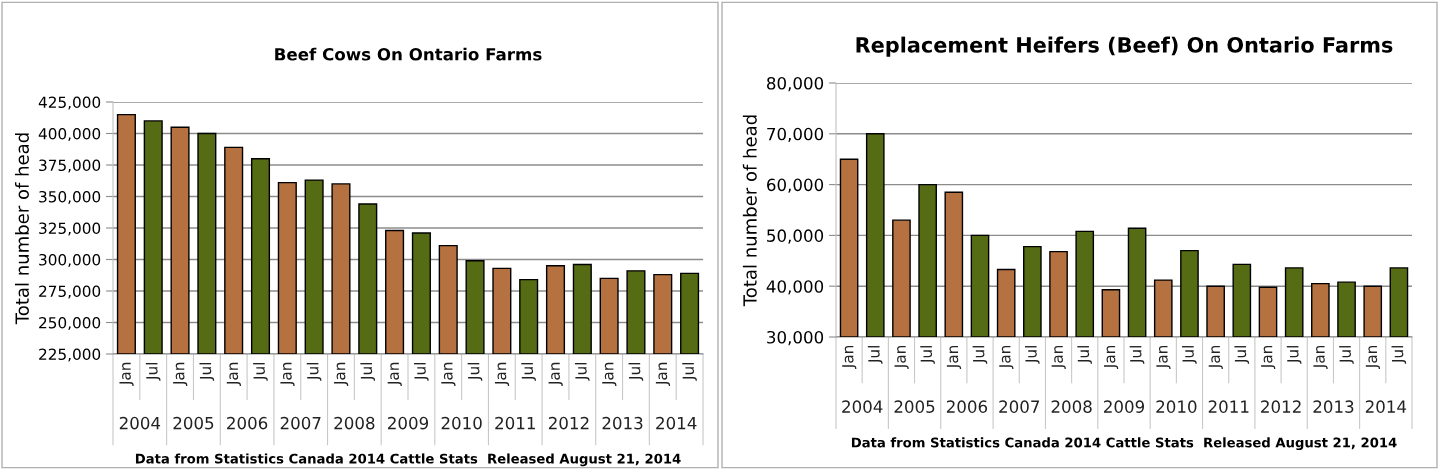 The height and width of the screenshot is (470, 1439). Describe the element at coordinates (70, 355) in the screenshot. I see `y-tick-label: 225,000` at that location.